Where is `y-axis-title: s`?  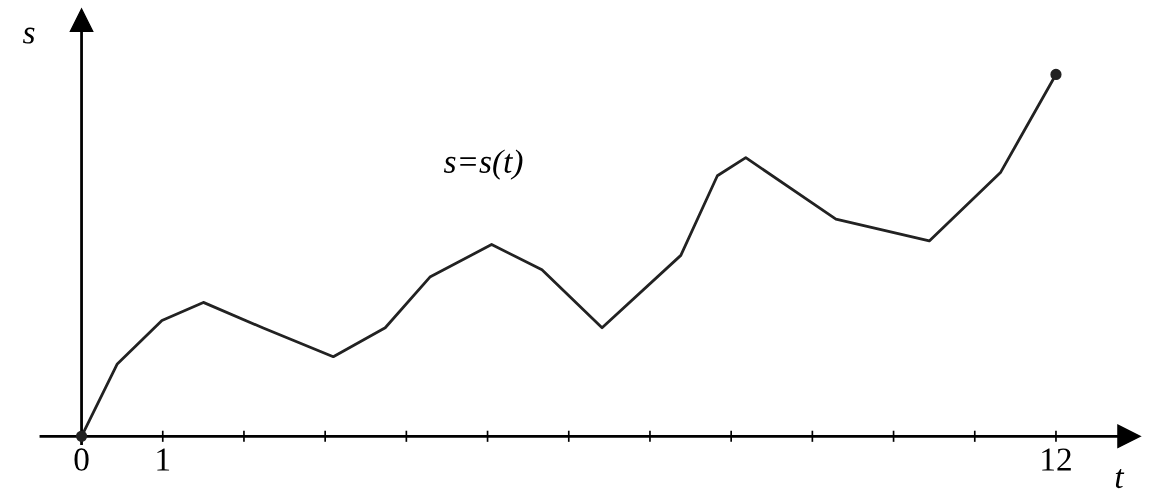 y-axis-title: s is located at coordinates (28, 35).